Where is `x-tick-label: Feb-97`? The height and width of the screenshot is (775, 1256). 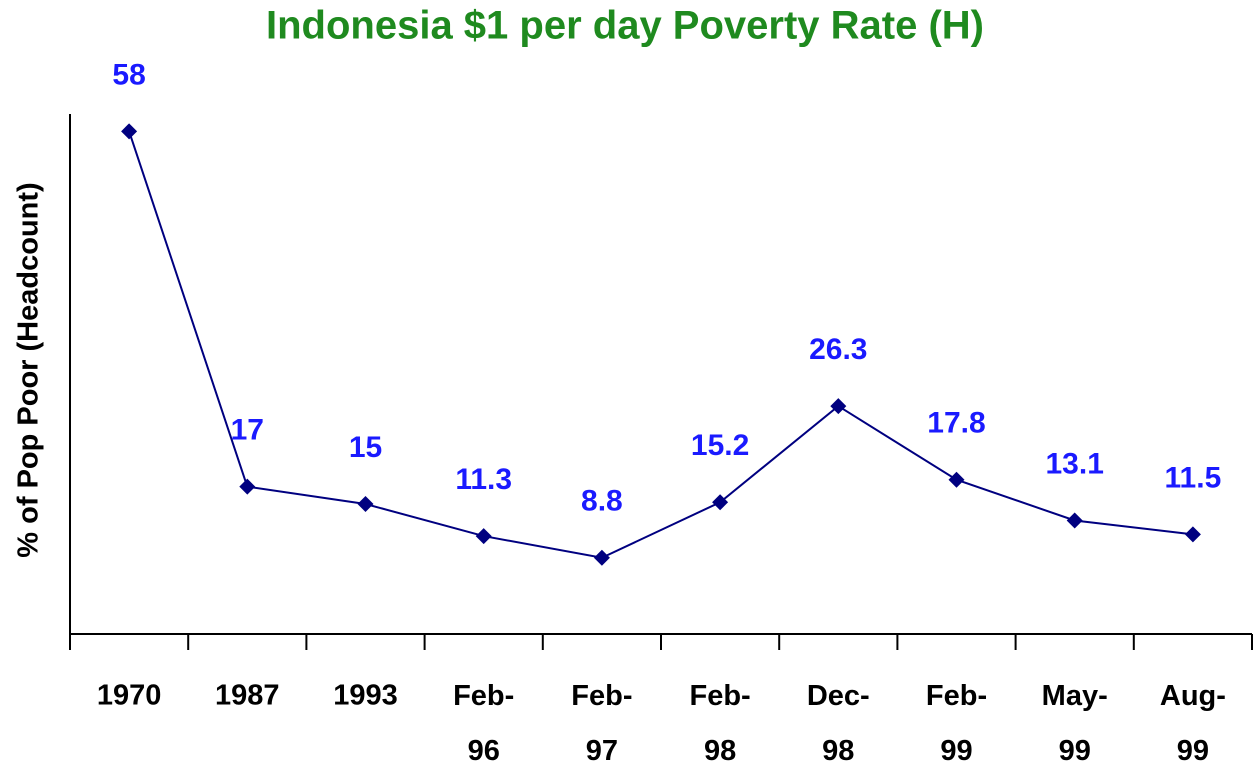
x-tick-label: Feb-97 is located at coordinates (601, 723).